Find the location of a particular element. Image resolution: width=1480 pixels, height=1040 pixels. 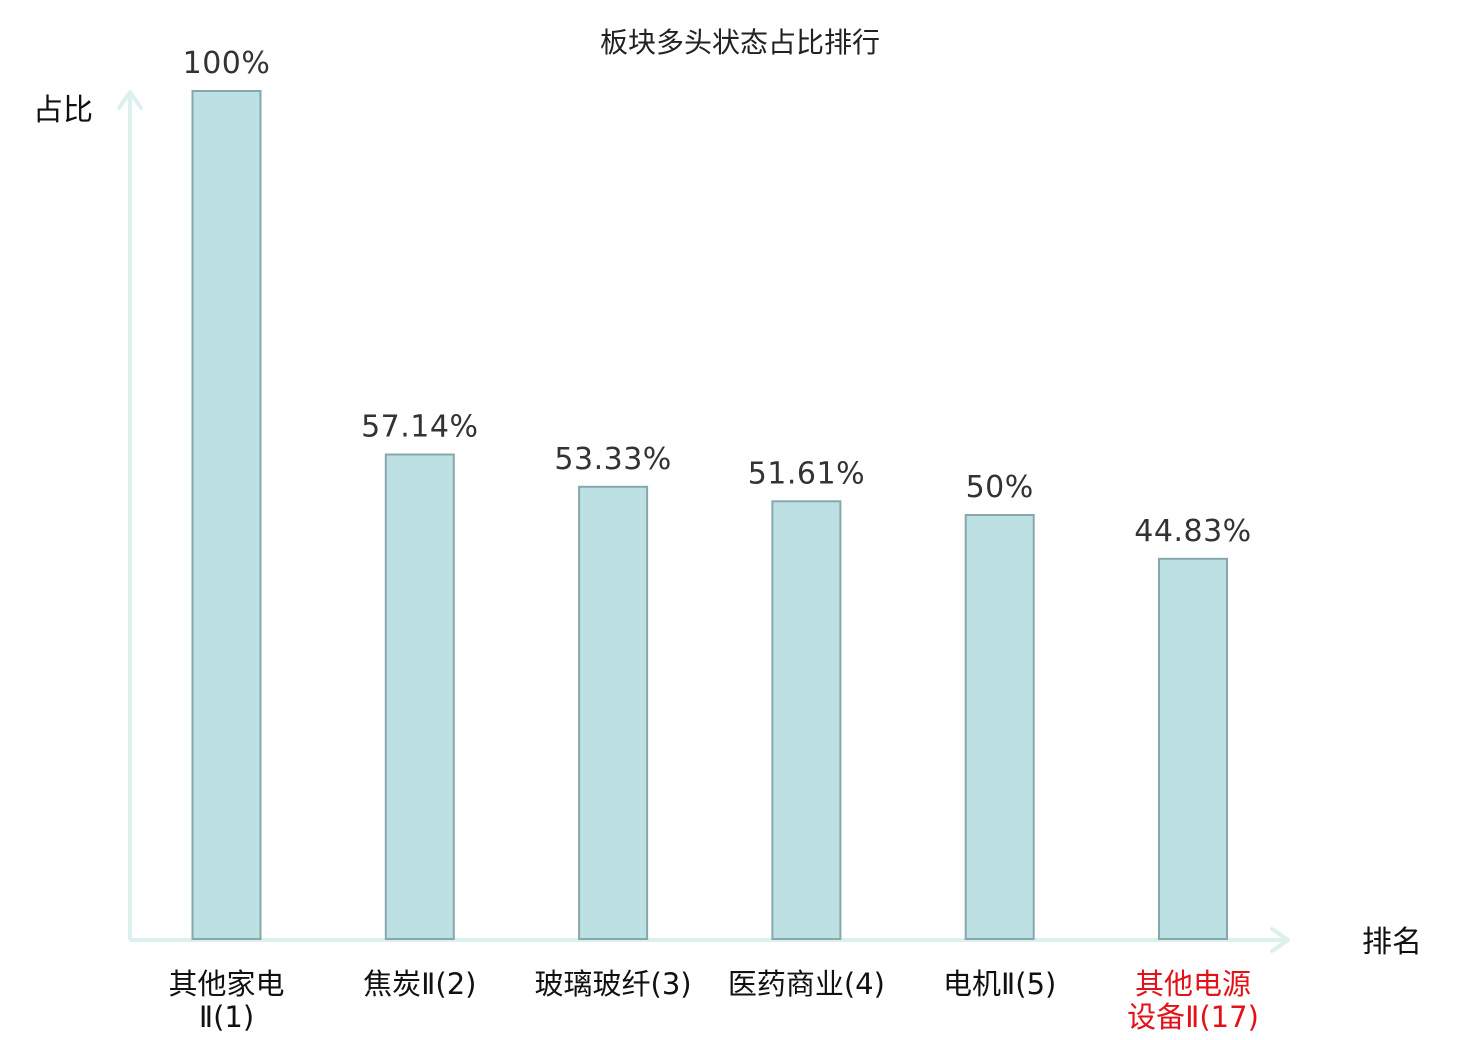

category-label: 玻璃玻纤(3) is located at coordinates (613, 984).